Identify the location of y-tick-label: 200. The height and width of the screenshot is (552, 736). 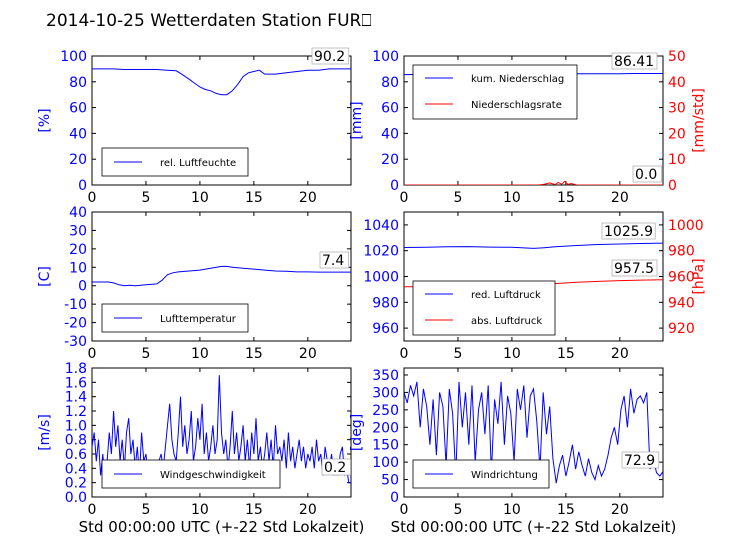
(385, 428).